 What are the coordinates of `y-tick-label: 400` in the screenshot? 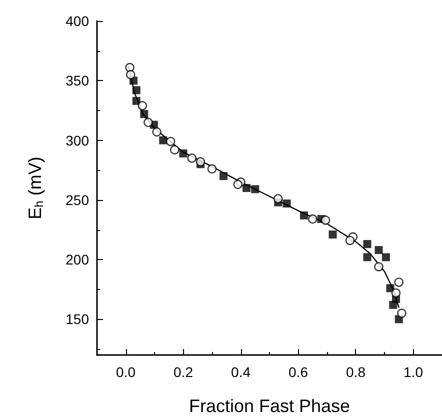 It's located at (78, 21).